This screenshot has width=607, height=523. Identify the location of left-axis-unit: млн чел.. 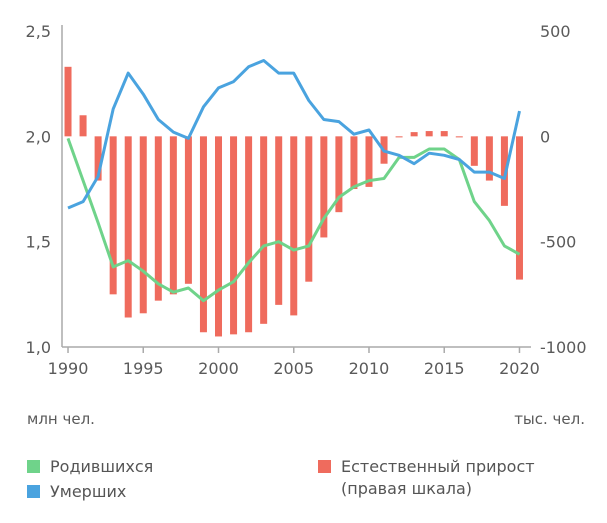
(61, 419).